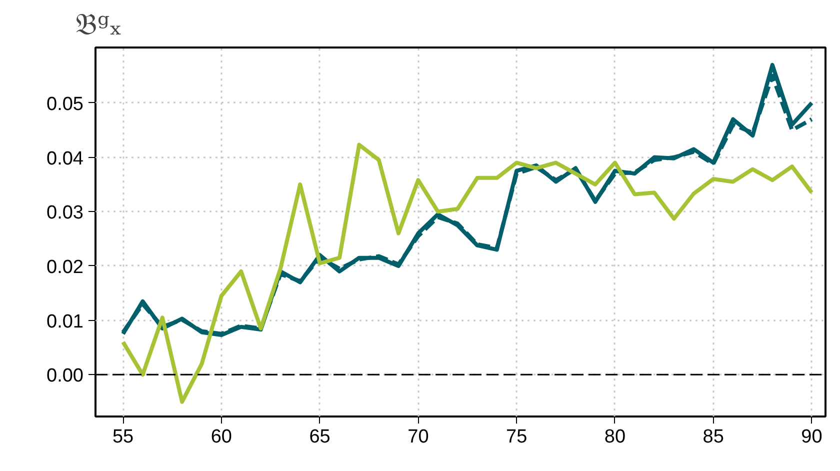  What do you see at coordinates (65, 376) in the screenshot?
I see `y-tick-label: 0.00` at bounding box center [65, 376].